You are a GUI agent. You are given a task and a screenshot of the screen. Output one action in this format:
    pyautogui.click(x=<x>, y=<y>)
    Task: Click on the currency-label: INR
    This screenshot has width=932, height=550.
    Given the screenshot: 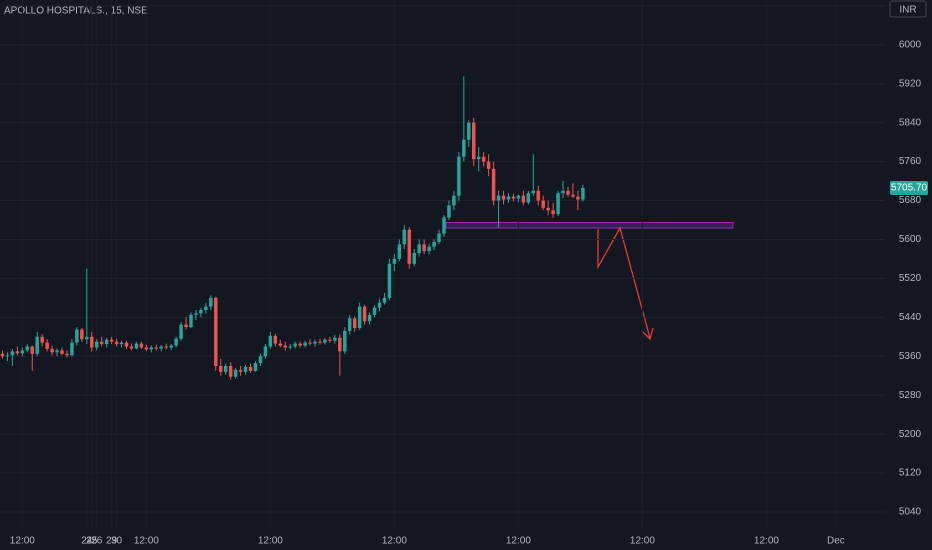 What is the action you would take?
    pyautogui.click(x=907, y=10)
    